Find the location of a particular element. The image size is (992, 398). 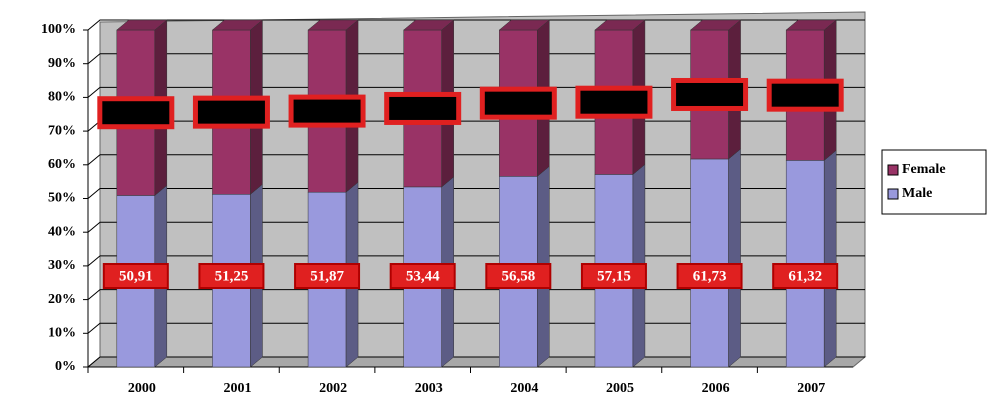

y-tick-label: 0% is located at coordinates (65, 366).